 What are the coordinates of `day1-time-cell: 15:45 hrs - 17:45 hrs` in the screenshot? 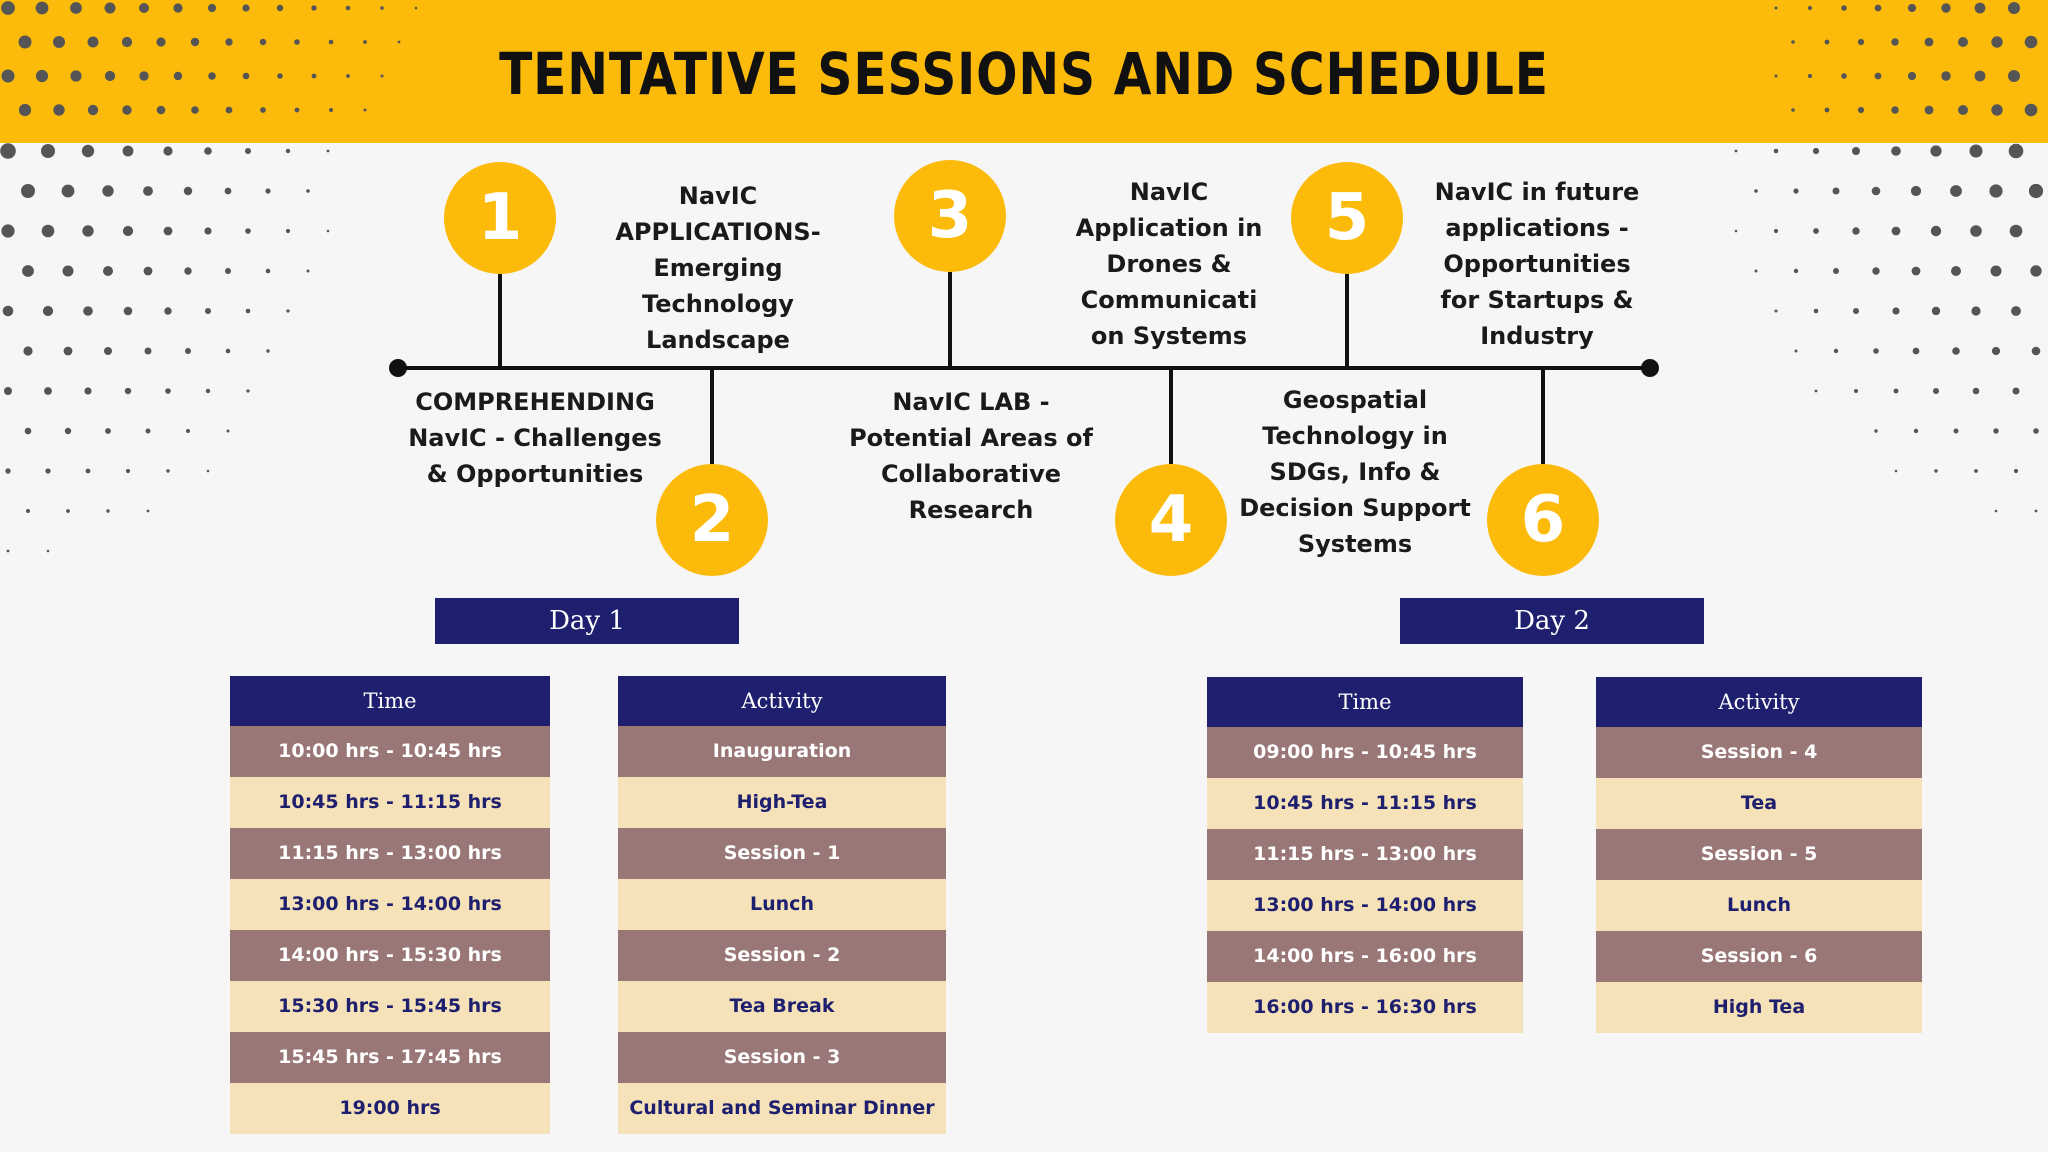 It's located at (390, 1057).